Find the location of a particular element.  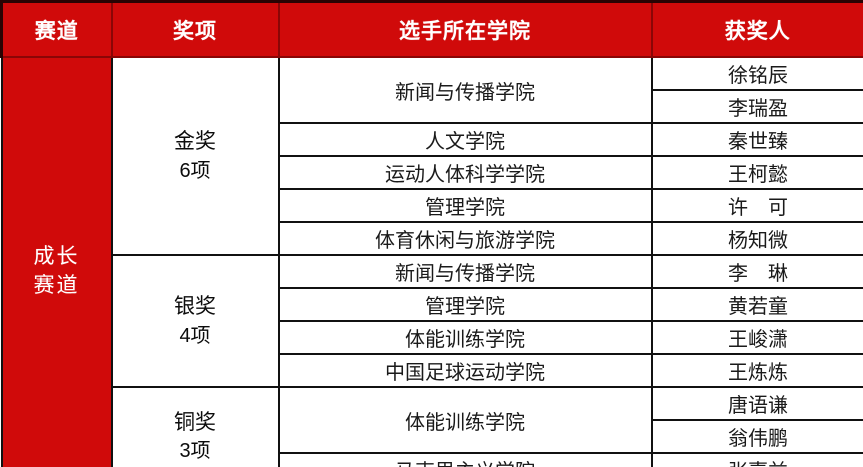

table-row: 体育休闲与旅游学院 杨知微 is located at coordinates (432, 238).